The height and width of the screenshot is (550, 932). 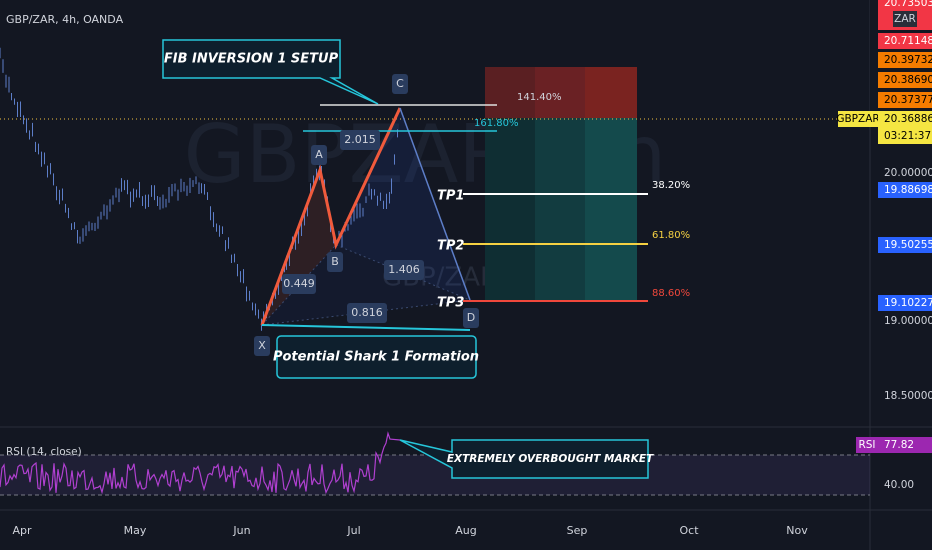 What do you see at coordinates (671, 293) in the screenshot?
I see `label: 88.60%` at bounding box center [671, 293].